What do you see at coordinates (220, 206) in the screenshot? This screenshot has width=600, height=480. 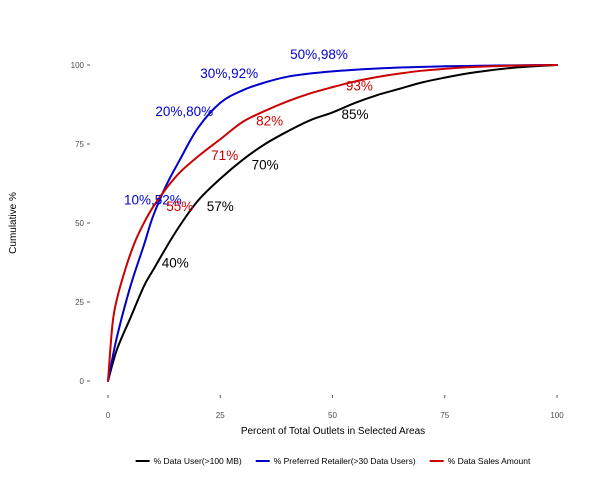 I see `annotation-label: 57%` at bounding box center [220, 206].